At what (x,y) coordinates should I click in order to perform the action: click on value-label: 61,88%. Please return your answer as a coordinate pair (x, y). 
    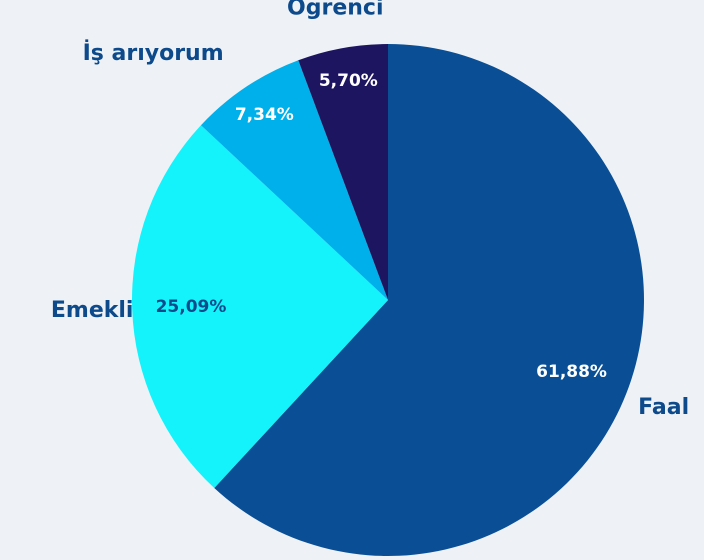
    Looking at the image, I should click on (571, 372).